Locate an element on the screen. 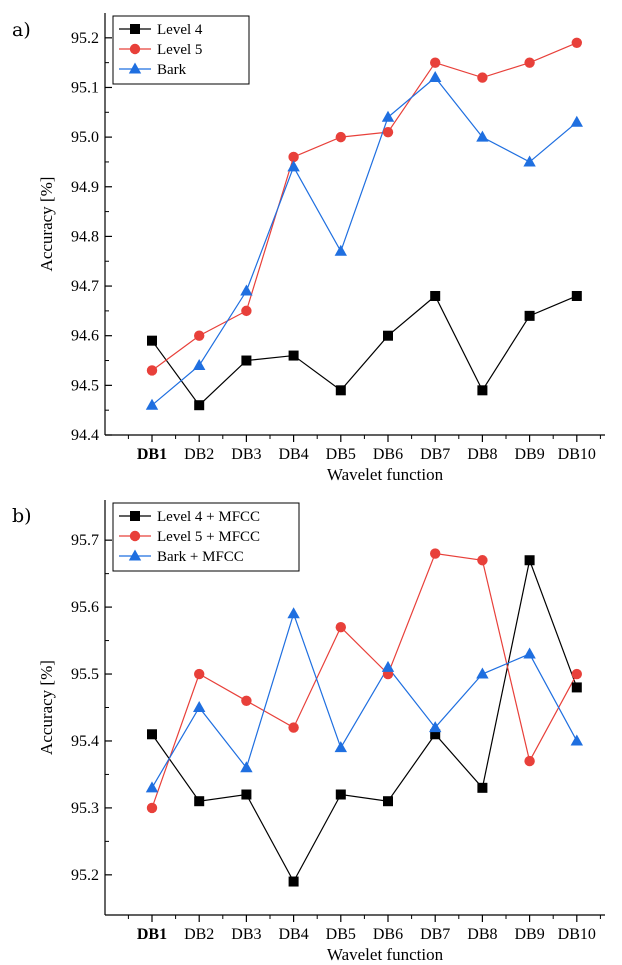  y-tick-label: 95.0 is located at coordinates (85, 137).